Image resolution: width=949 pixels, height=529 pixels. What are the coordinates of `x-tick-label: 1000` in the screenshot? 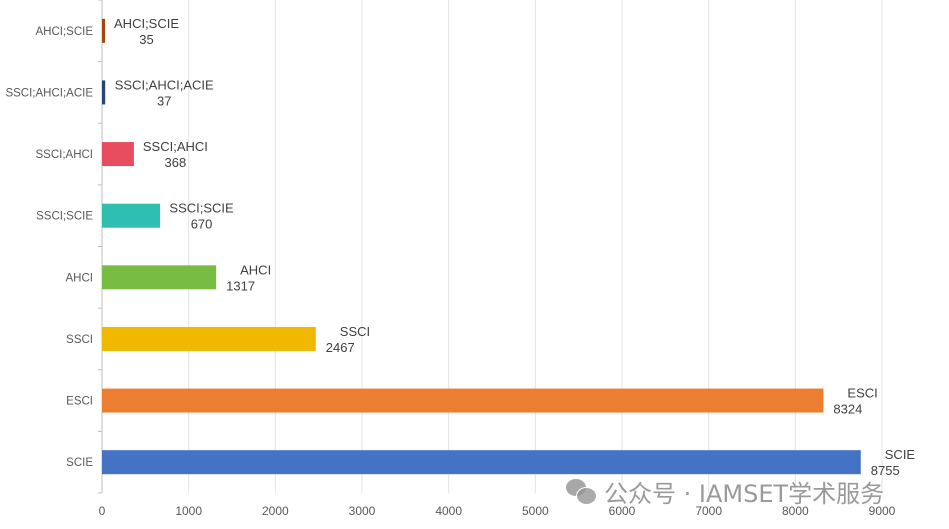 It's located at (188, 511).